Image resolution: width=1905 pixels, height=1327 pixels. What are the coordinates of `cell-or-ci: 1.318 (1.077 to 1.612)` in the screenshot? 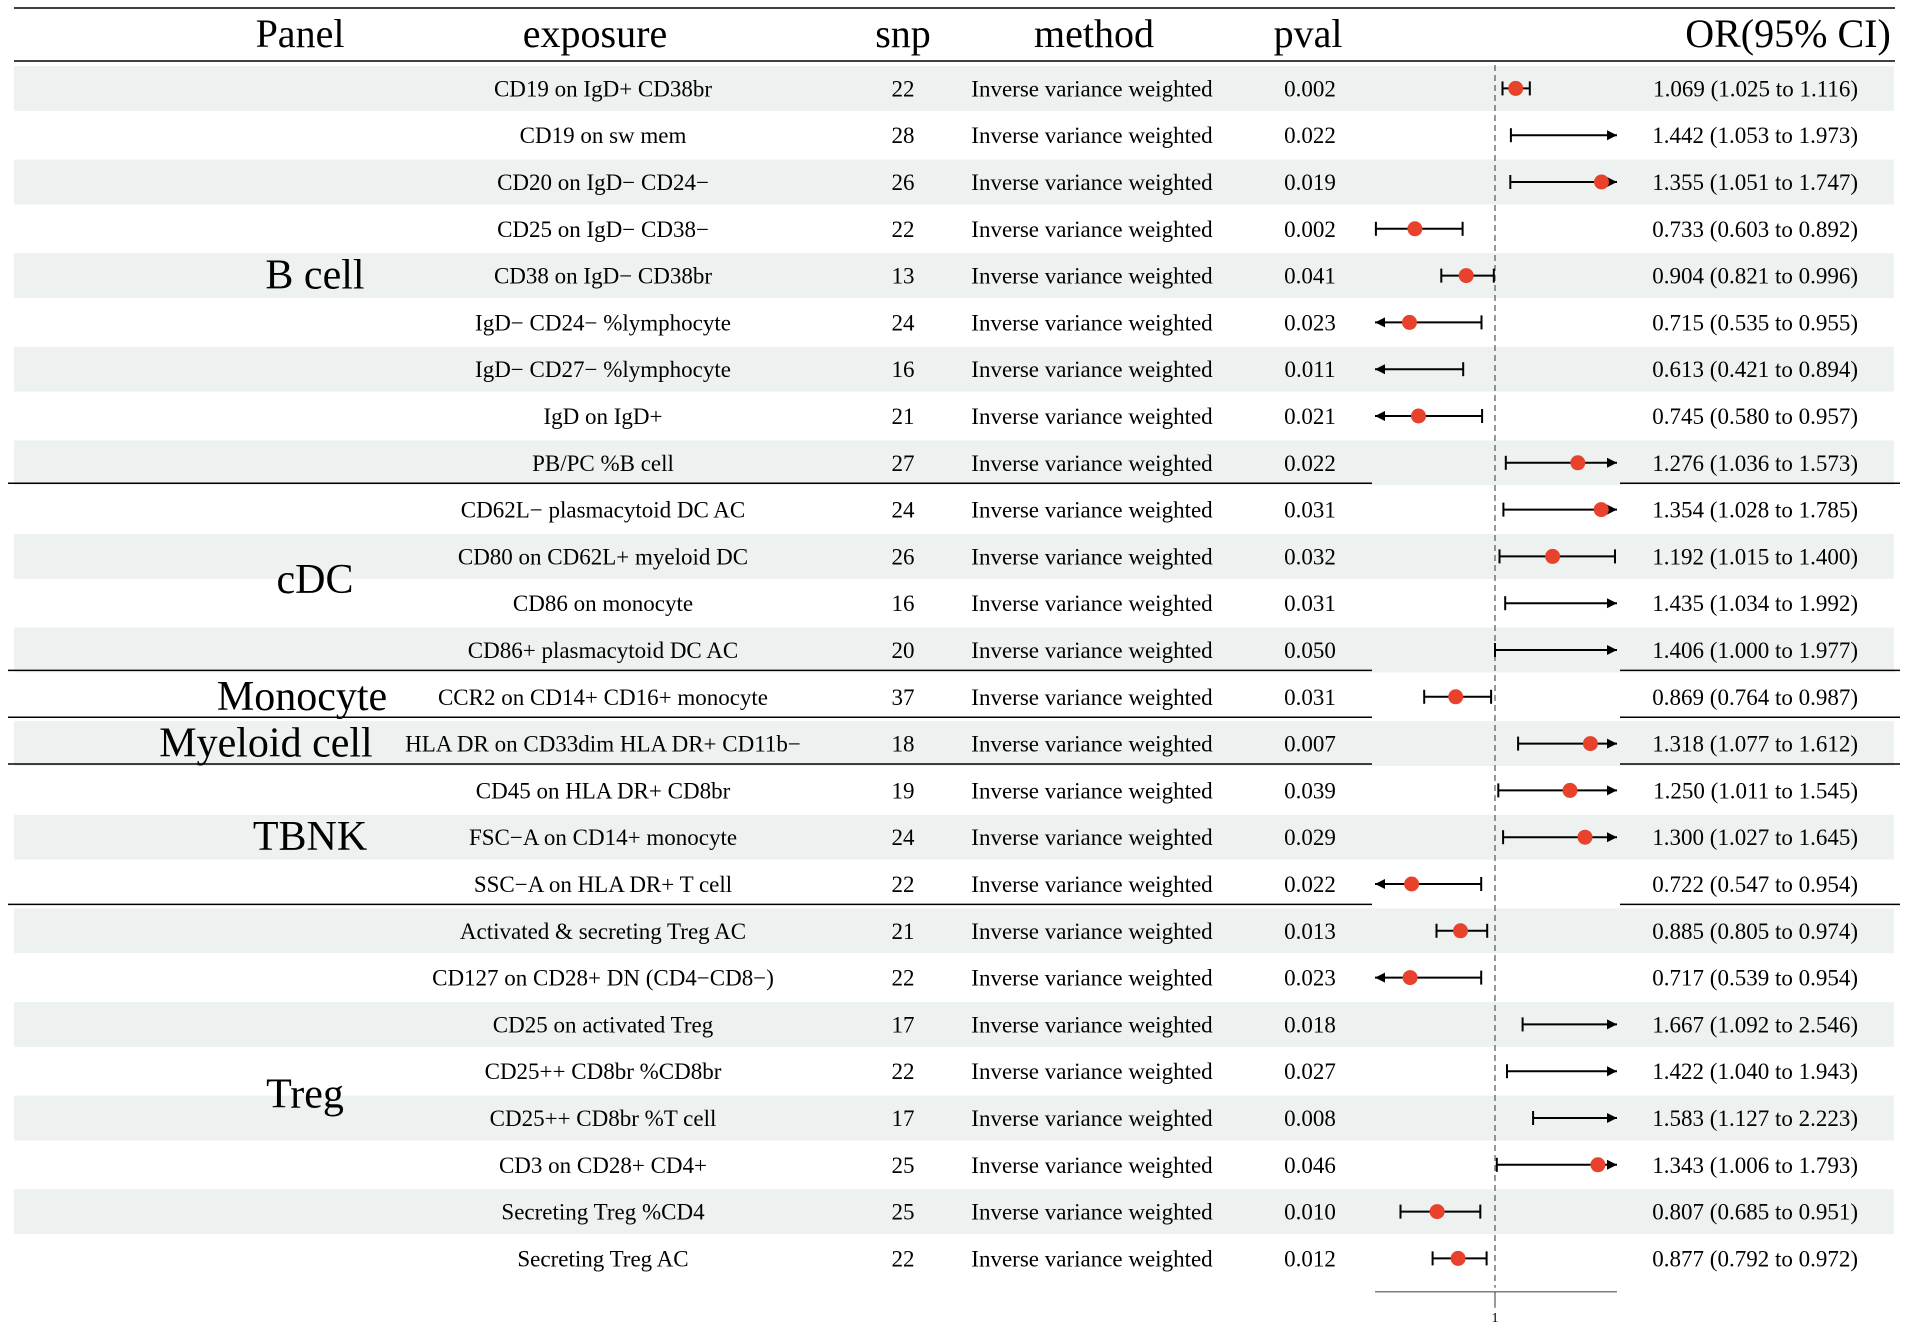 It's located at (1755, 744).